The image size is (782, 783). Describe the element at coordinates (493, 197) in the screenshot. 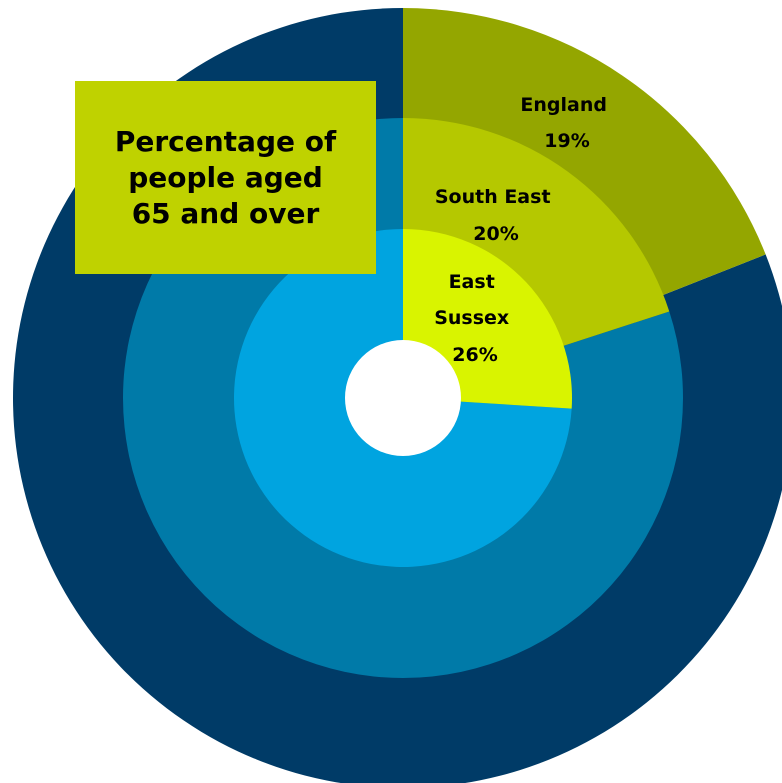

I see `label-south-east-name: South East` at that location.